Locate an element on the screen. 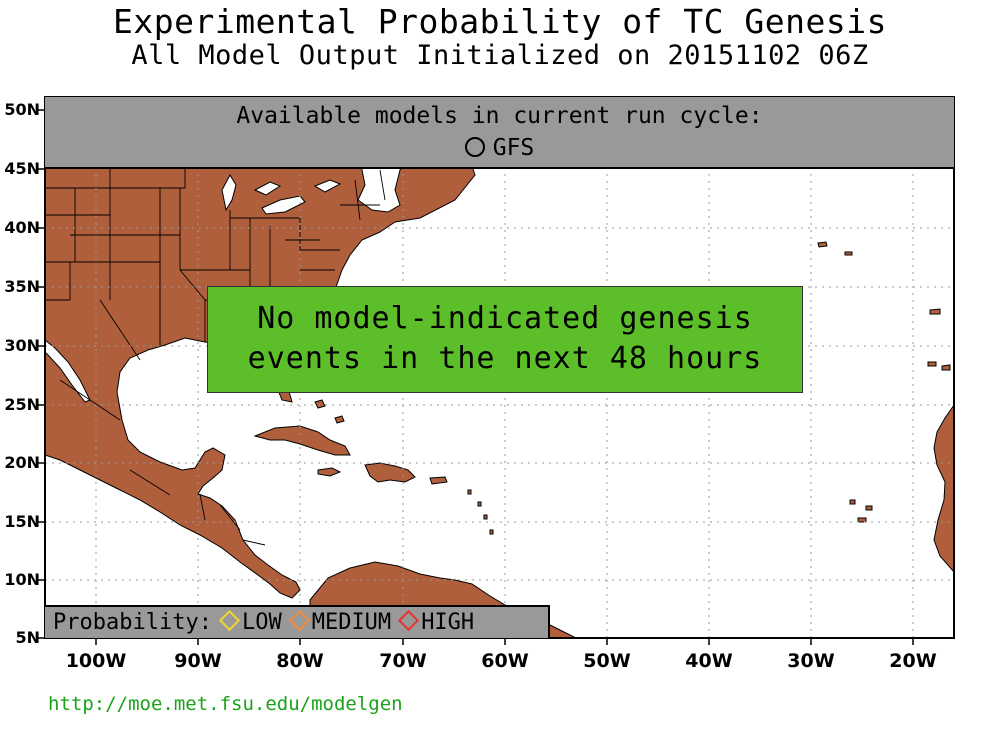  land-jamaica is located at coordinates (329, 472).